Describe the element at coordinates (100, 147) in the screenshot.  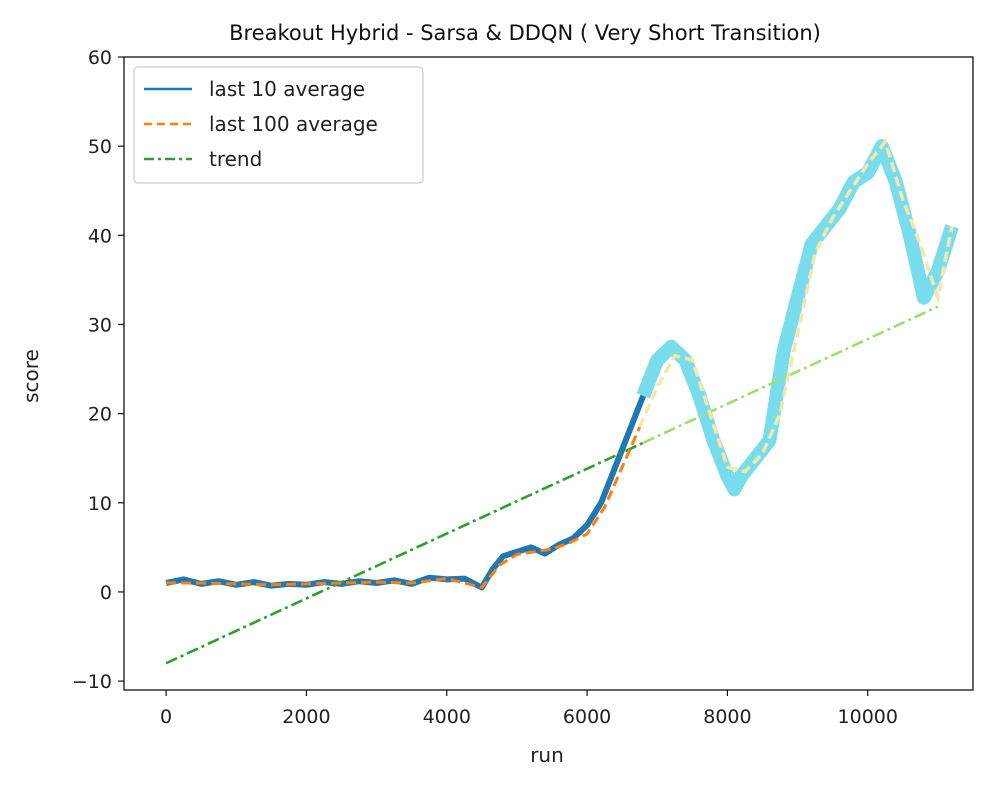
I see `y-tick-label: 50` at that location.